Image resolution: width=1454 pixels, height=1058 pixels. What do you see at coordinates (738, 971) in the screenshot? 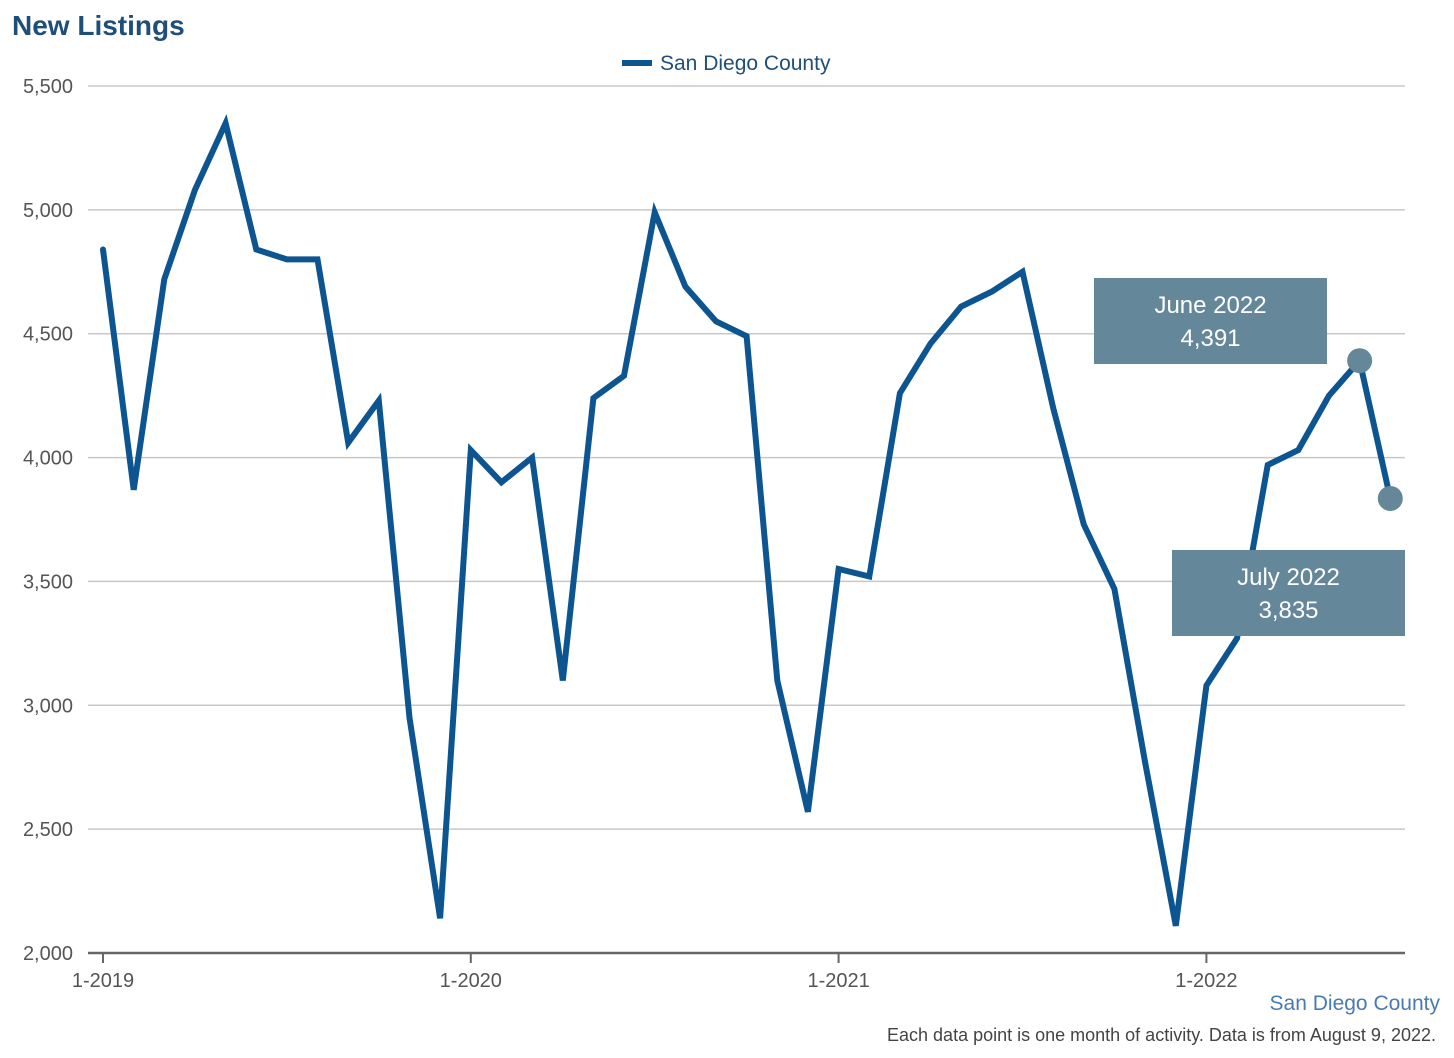
I see `x-axis: 1-2019 1-2020 1-2021 1-2022` at bounding box center [738, 971].